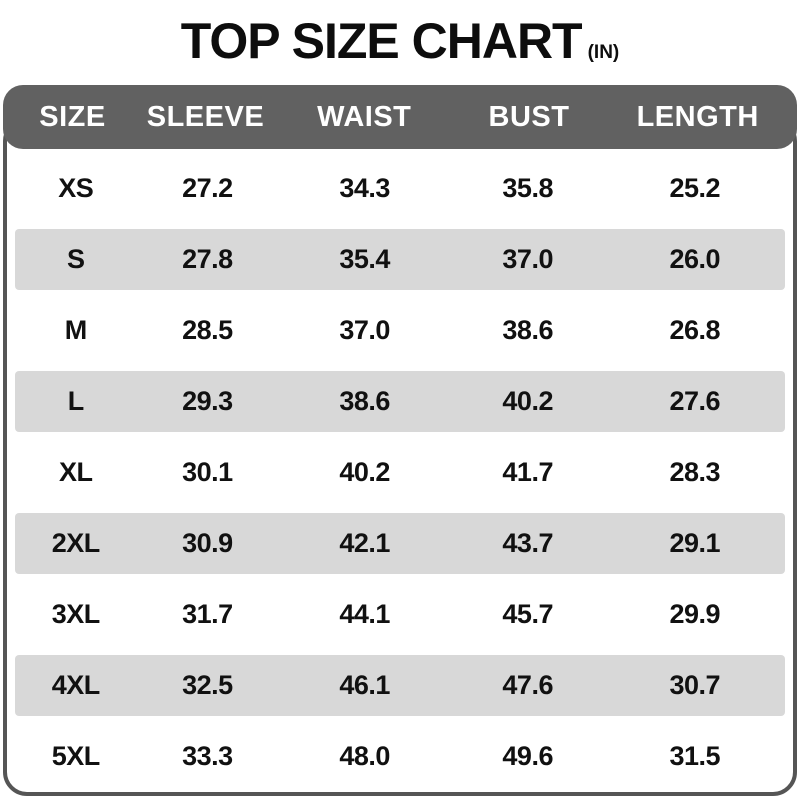  I want to click on cell-waist: 40.2, so click(364, 472).